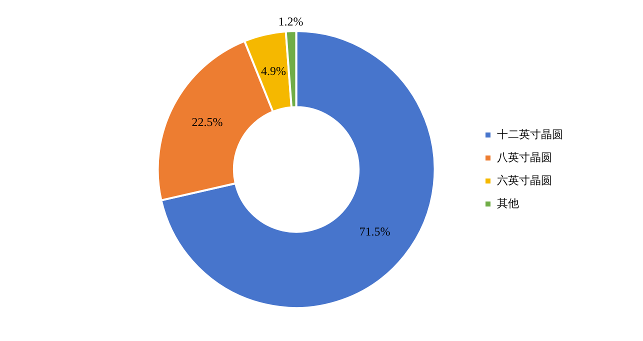 Image resolution: width=643 pixels, height=341 pixels. Describe the element at coordinates (291, 21) in the screenshot. I see `data-label: 1.2%` at that location.